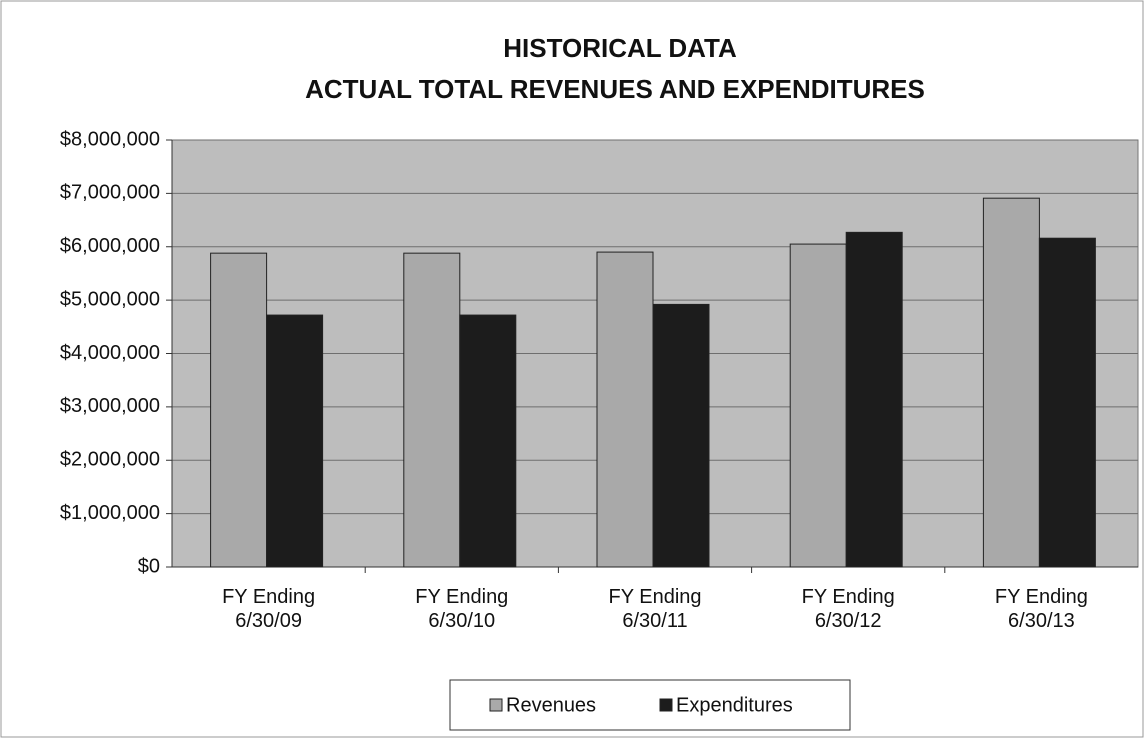  Describe the element at coordinates (110, 406) in the screenshot. I see `y-tick-label: $3,000,000` at that location.